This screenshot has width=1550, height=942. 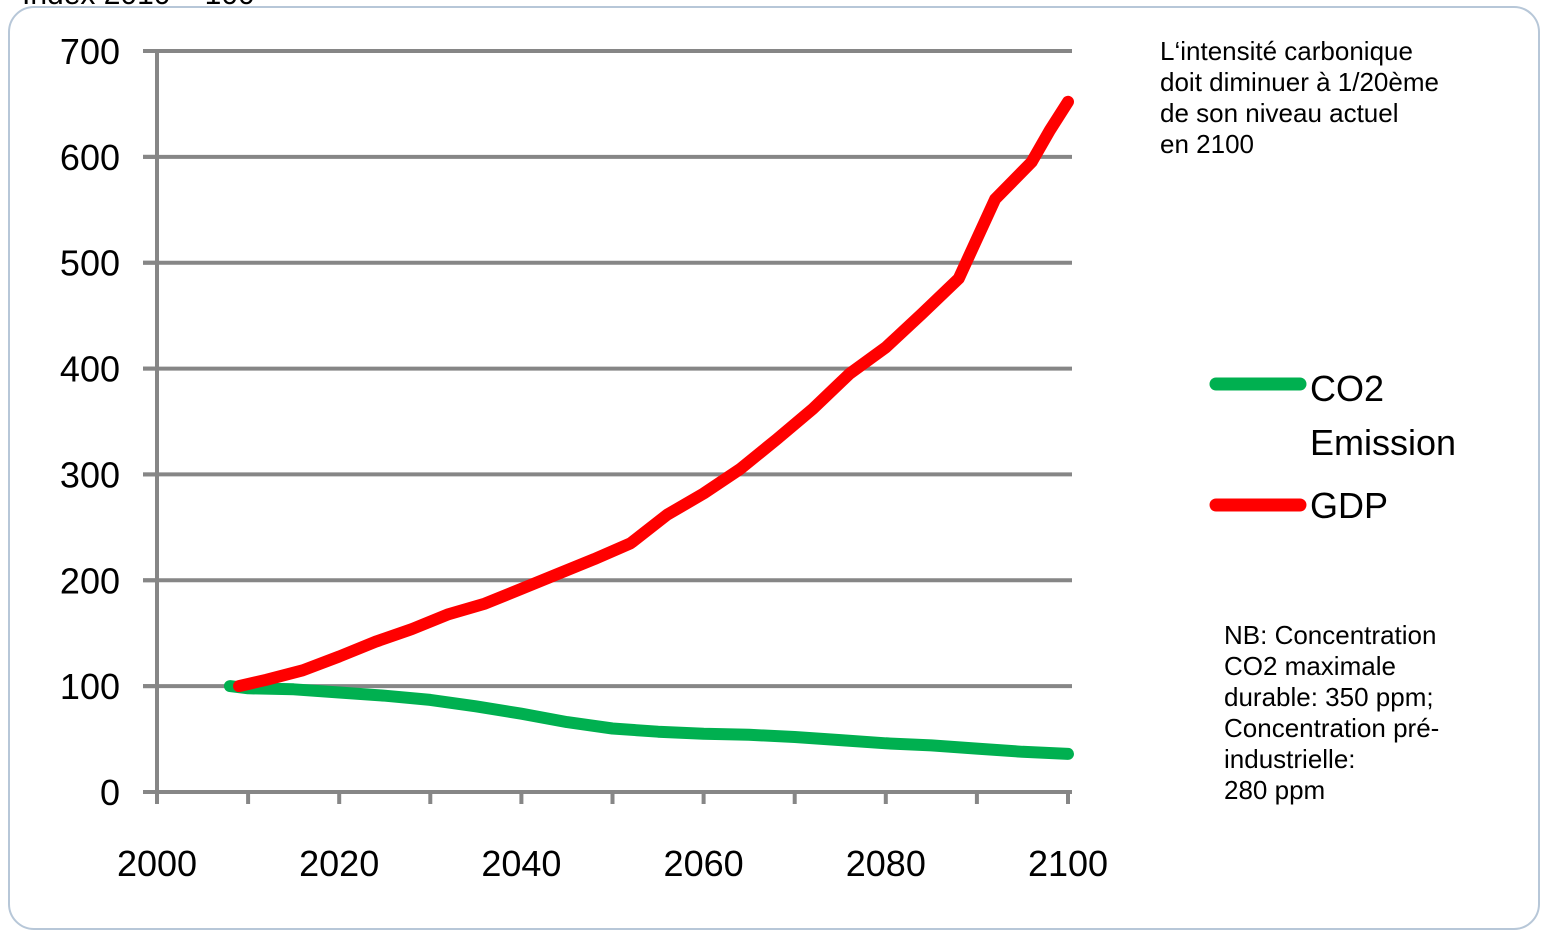 What do you see at coordinates (90, 580) in the screenshot?
I see `y-tick-label: 200` at bounding box center [90, 580].